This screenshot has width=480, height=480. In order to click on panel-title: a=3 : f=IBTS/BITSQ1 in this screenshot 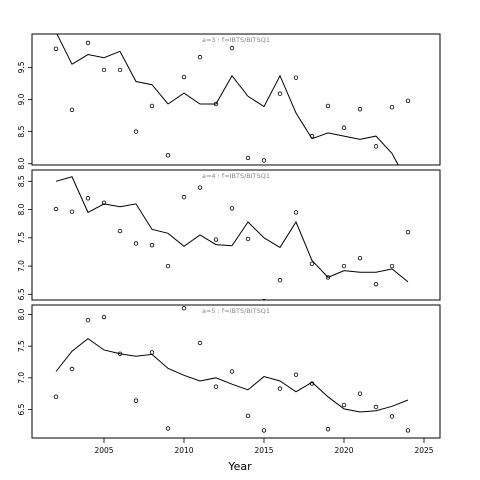, I will do `click(236, 40)`.